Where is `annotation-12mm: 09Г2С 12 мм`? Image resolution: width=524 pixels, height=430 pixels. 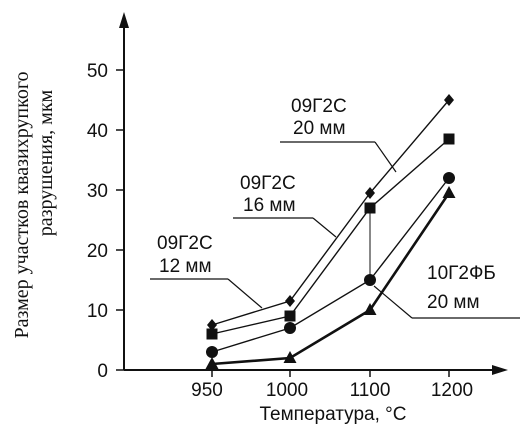
annotation-12mm: 09Г2С 12 мм is located at coordinates (206, 271).